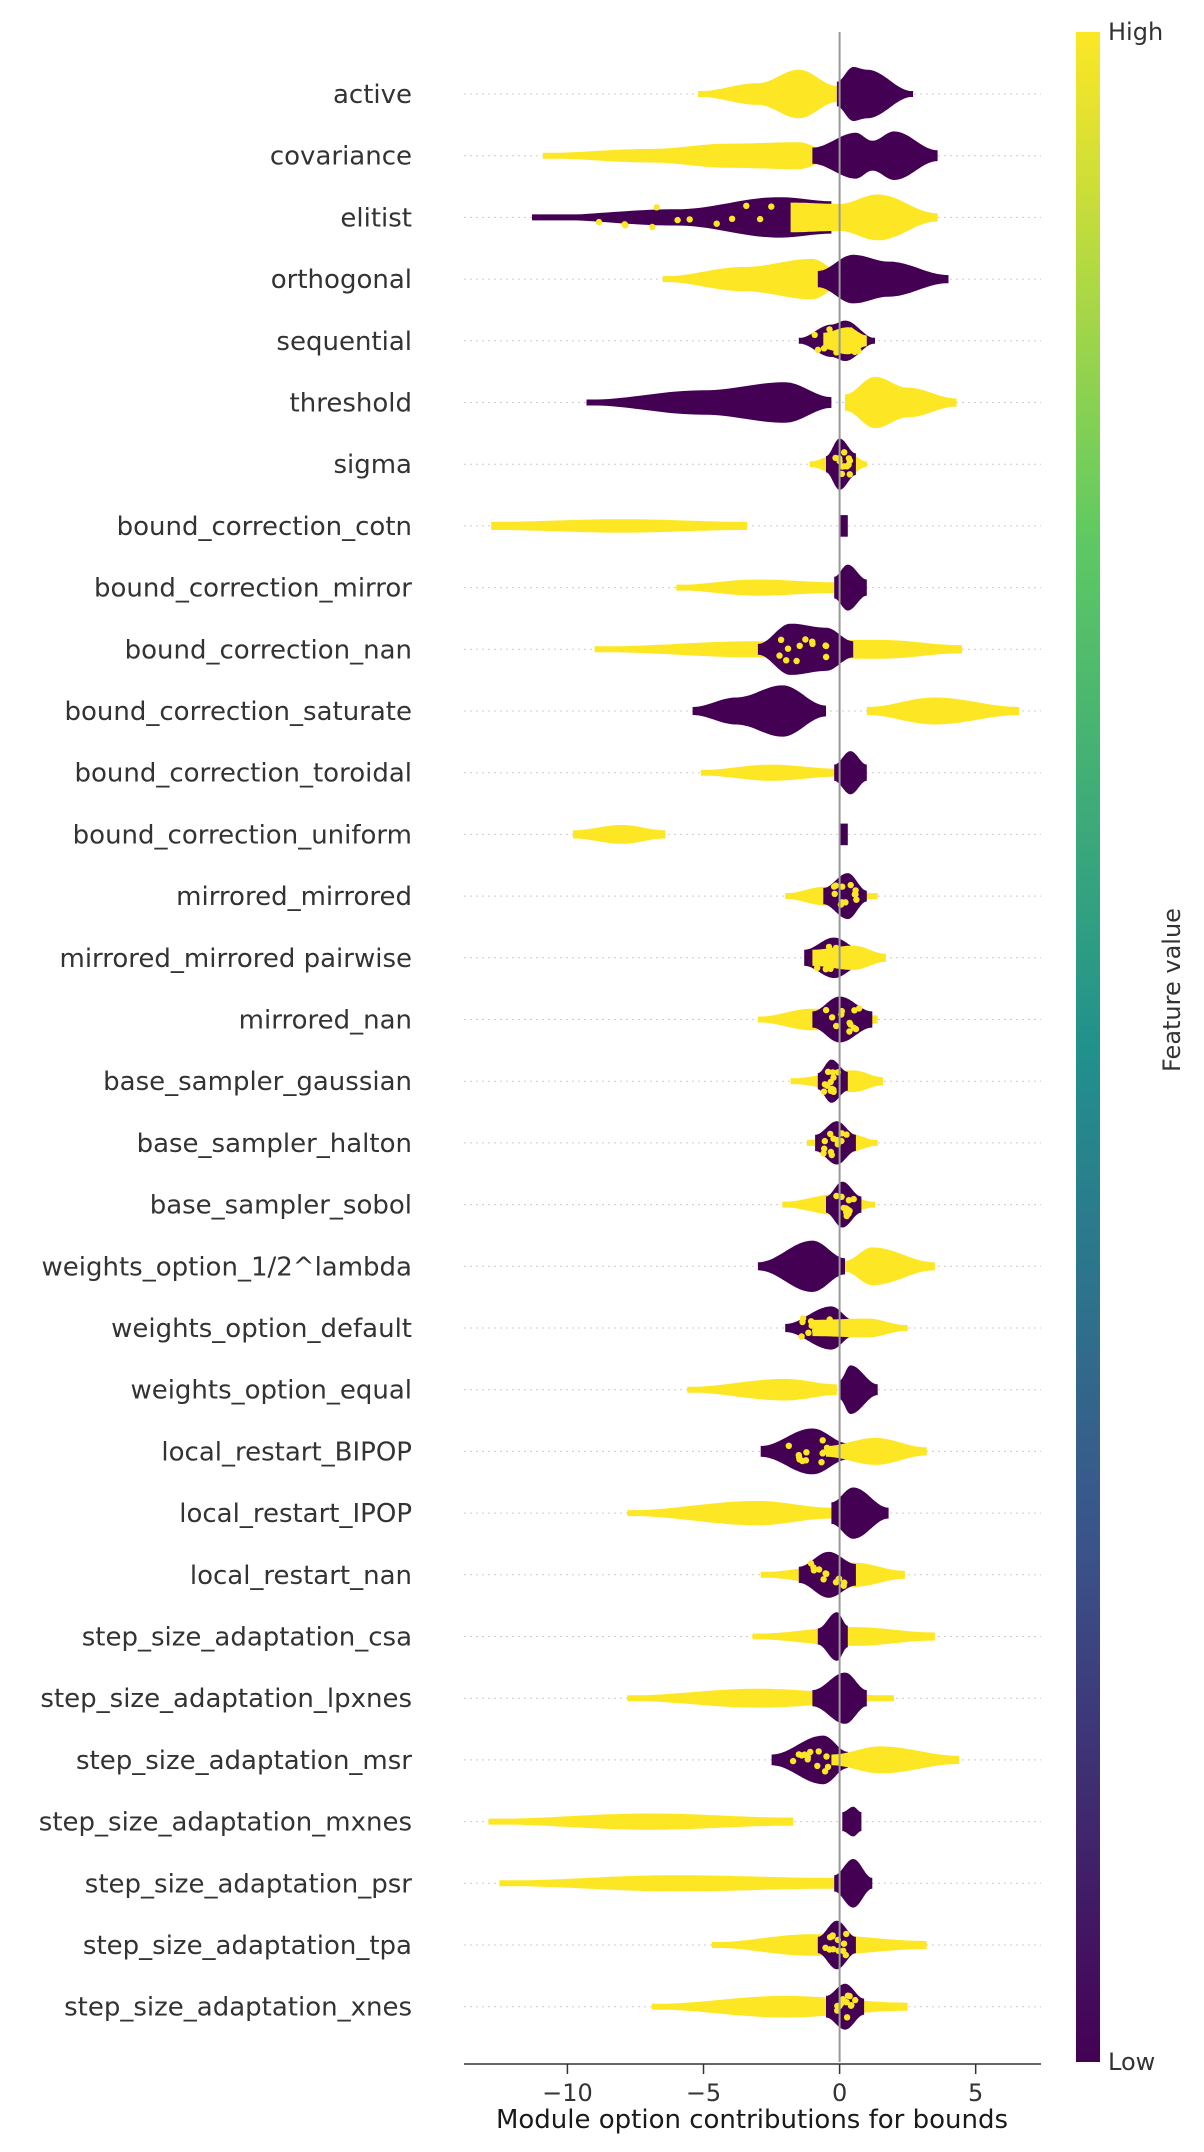 The width and height of the screenshot is (1204, 2152). I want to click on feature-label: orthogonal, so click(341, 280).